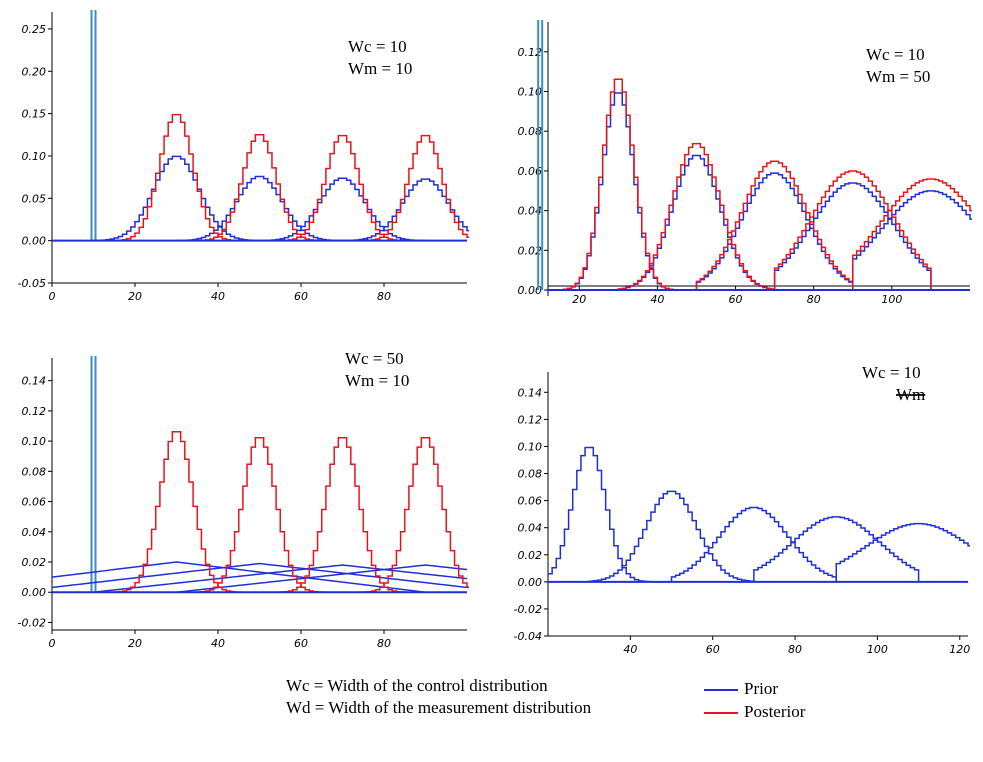 This screenshot has width=983, height=762. Describe the element at coordinates (34, 29) in the screenshot. I see `y-tick-label: 0.25` at that location.